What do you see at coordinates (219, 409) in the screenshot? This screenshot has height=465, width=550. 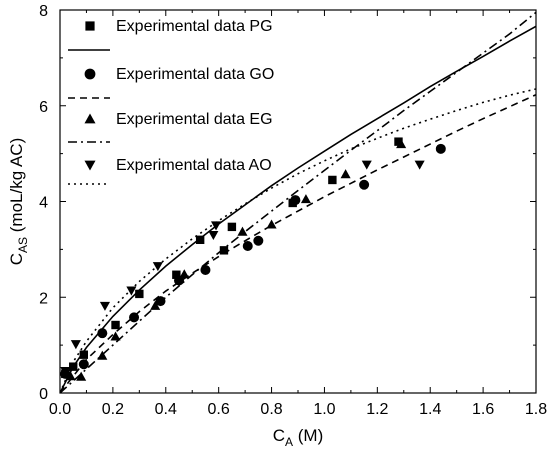 I see `x-tick-label: 0.6` at bounding box center [219, 409].